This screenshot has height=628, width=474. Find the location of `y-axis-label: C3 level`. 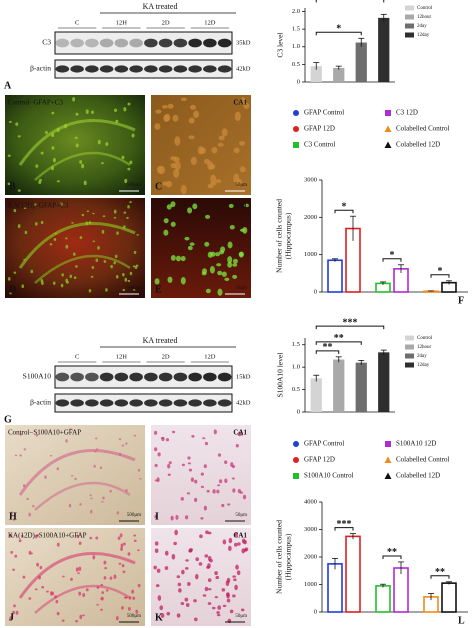

y-axis-label: C3 level is located at coordinates (280, 44).